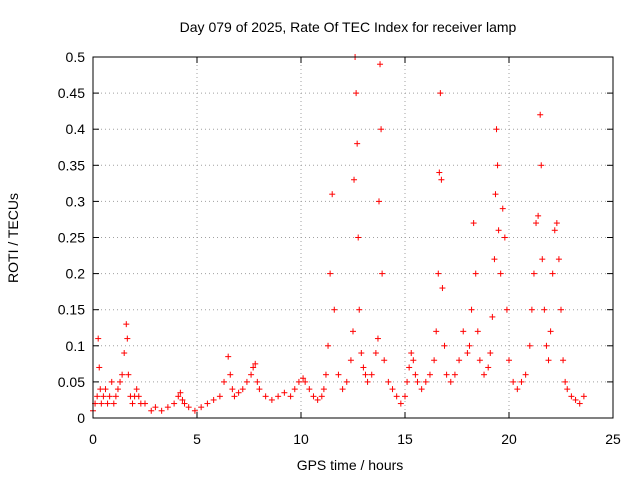 The height and width of the screenshot is (480, 640). What do you see at coordinates (509, 439) in the screenshot?
I see `x-tick-label: 20` at bounding box center [509, 439].